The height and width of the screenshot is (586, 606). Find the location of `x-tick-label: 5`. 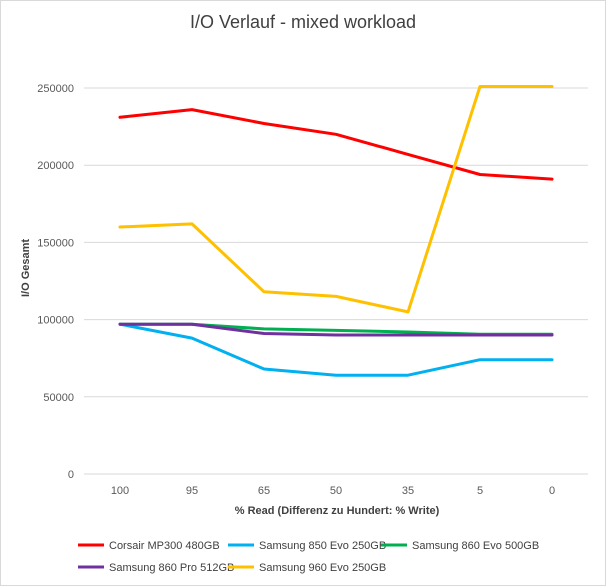

x-tick-label: 5 is located at coordinates (480, 491).